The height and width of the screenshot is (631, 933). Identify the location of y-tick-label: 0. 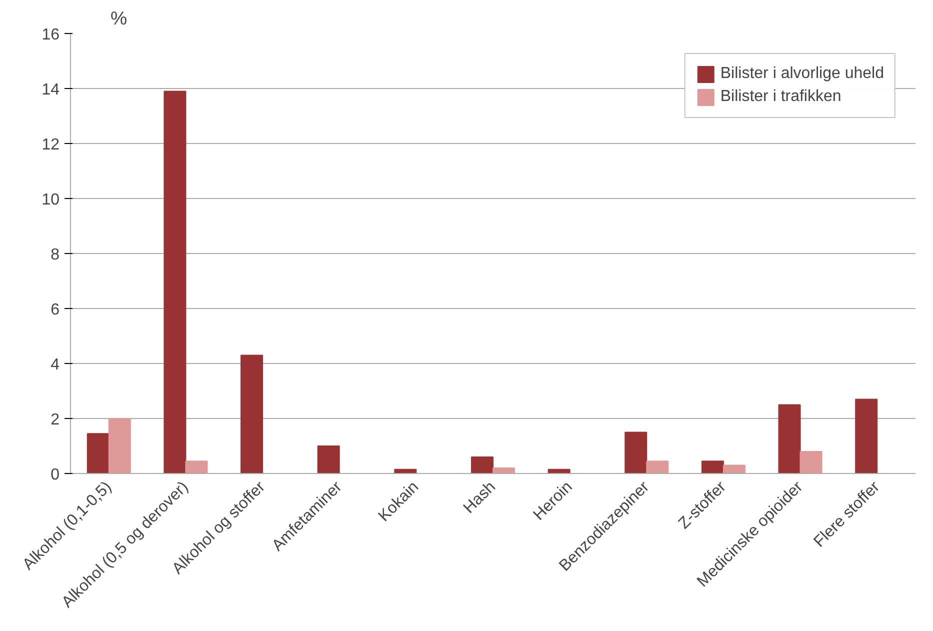
(55, 475).